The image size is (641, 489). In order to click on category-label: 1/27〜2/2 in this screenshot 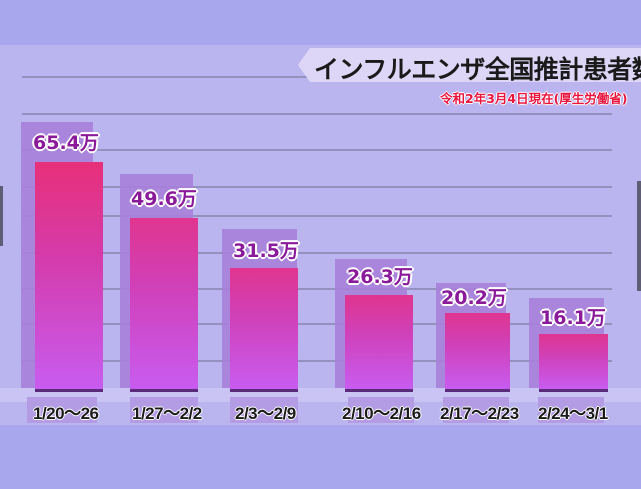, I will do `click(167, 413)`.